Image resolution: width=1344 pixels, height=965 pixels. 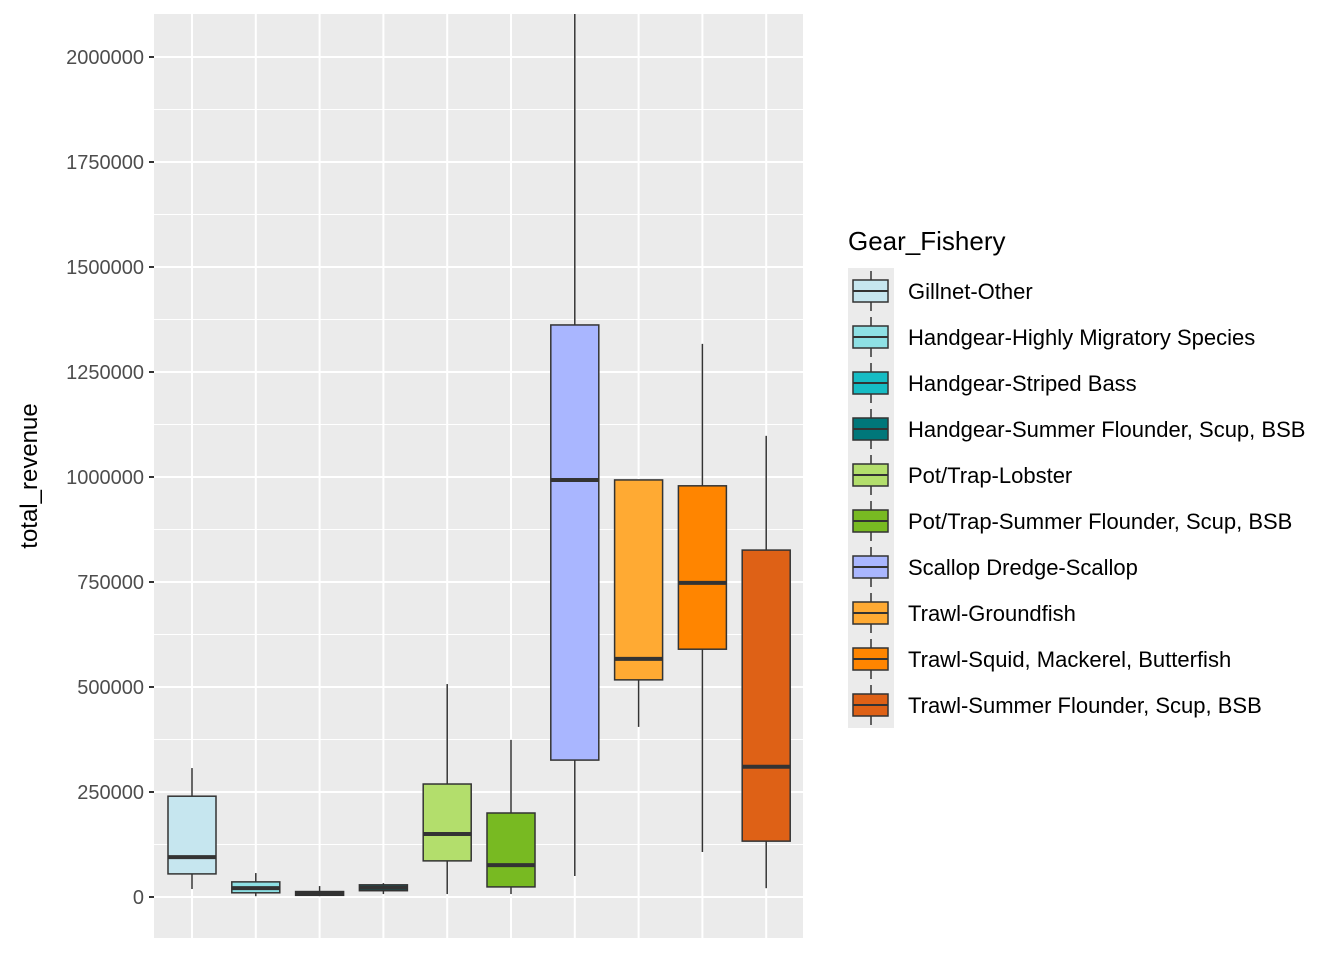 I want to click on legend-item: Handgear-Summer Flounder, Scup, BSB, so click(x=1078, y=429).